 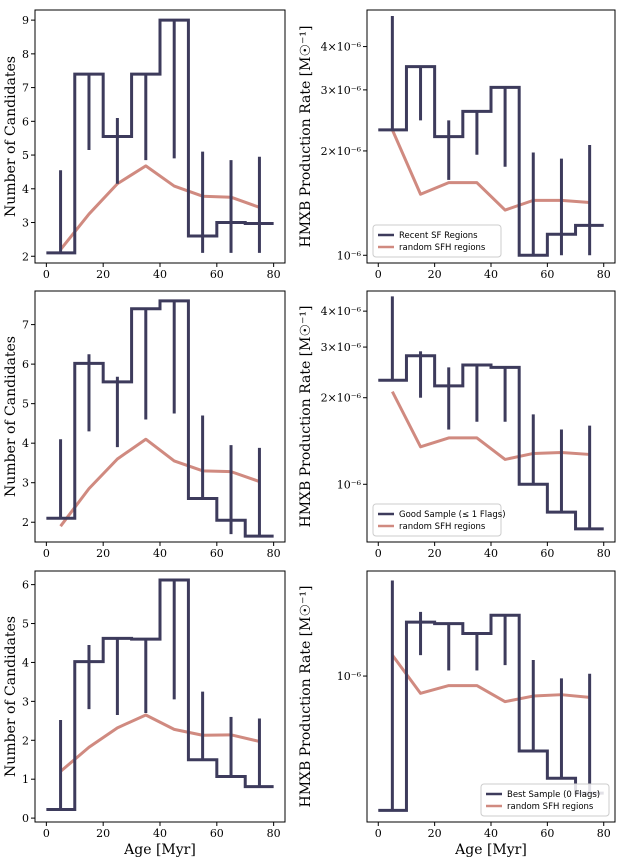 I want to click on axes-frame, so click(x=160, y=416).